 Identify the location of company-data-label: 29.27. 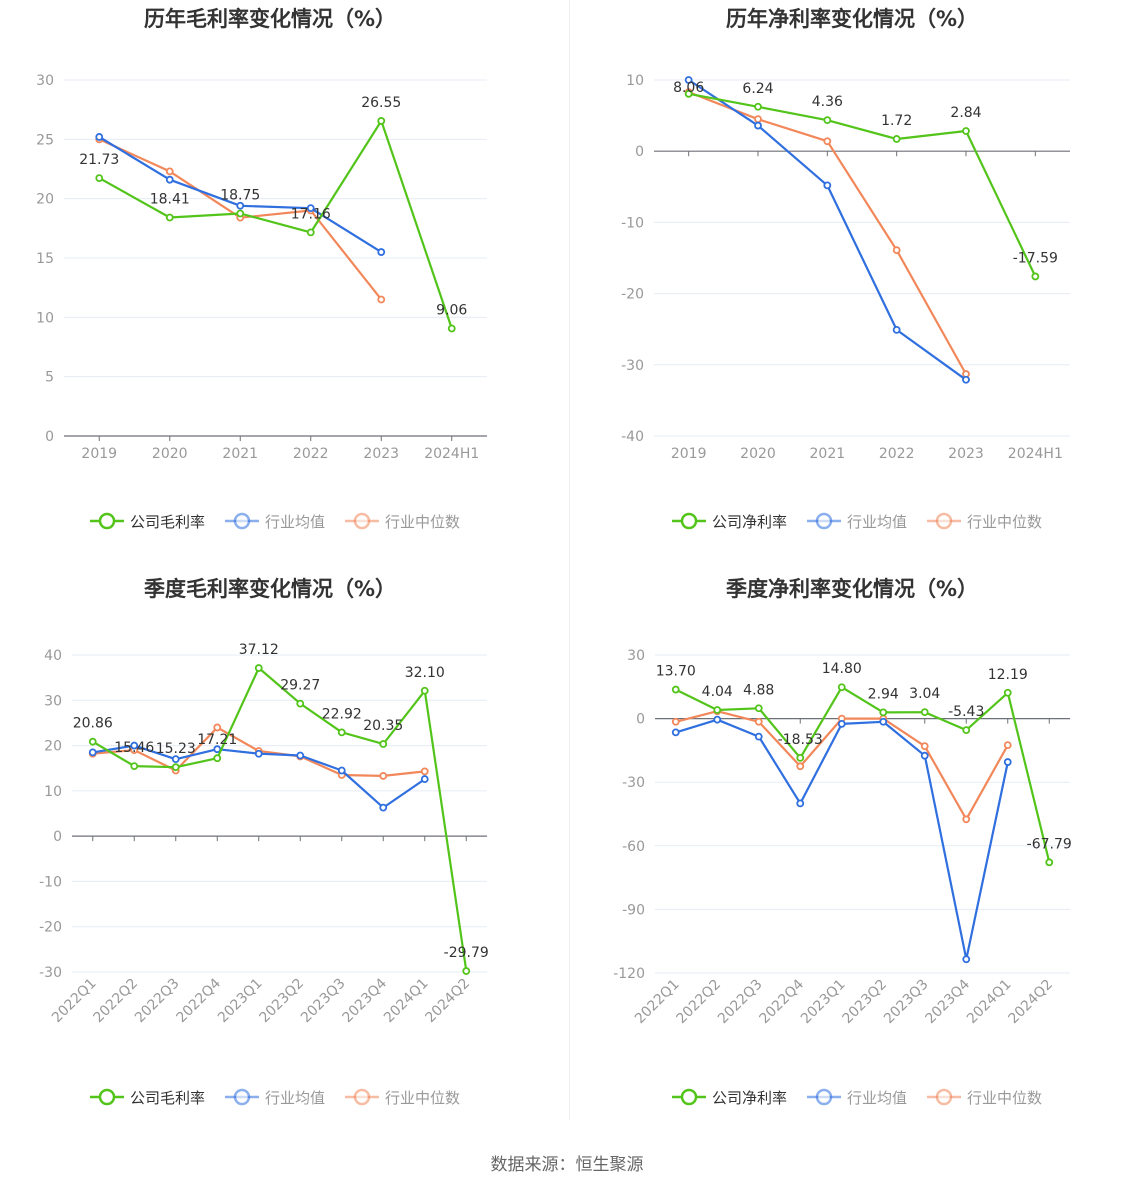
(300, 686).